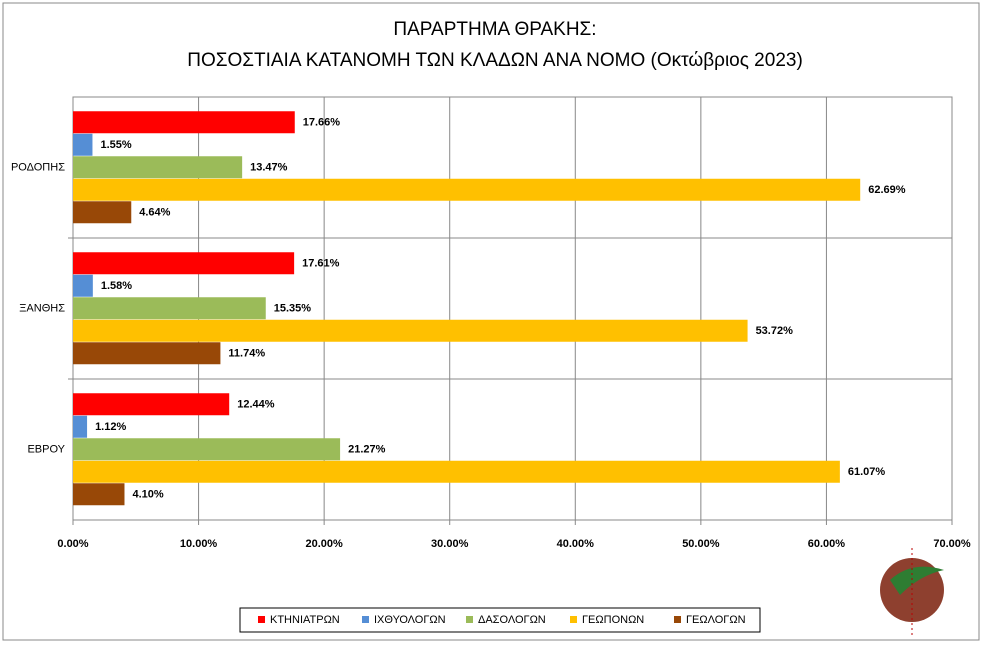  I want to click on legend-box, so click(500, 620).